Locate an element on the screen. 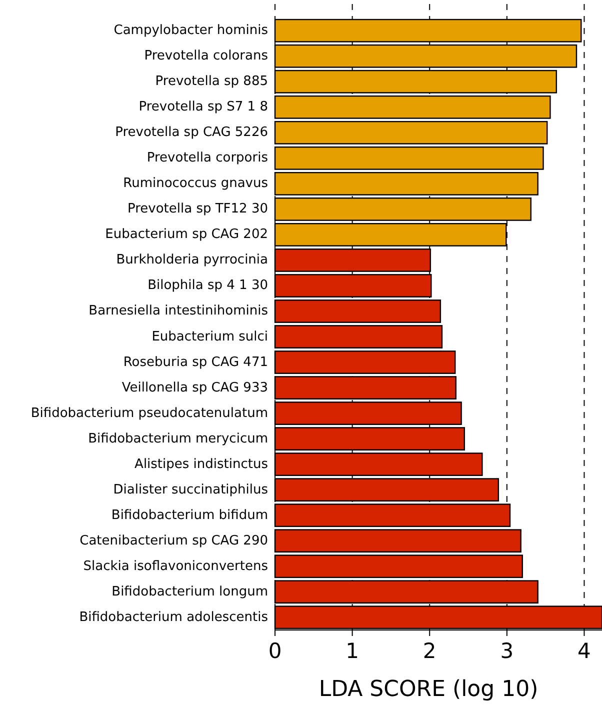 Image resolution: width=602 pixels, height=708 pixels. y-tick-label: Eubacterium sp CAG 202 is located at coordinates (186, 234).